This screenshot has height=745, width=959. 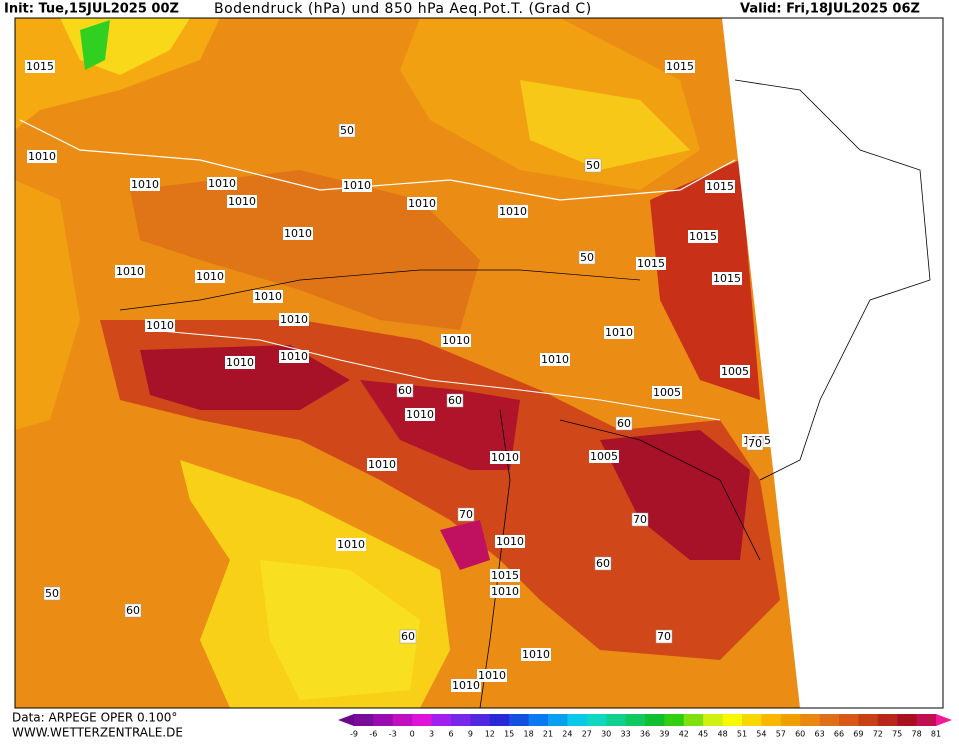 I want to click on colorbar-tick-label: 72, so click(x=878, y=734).